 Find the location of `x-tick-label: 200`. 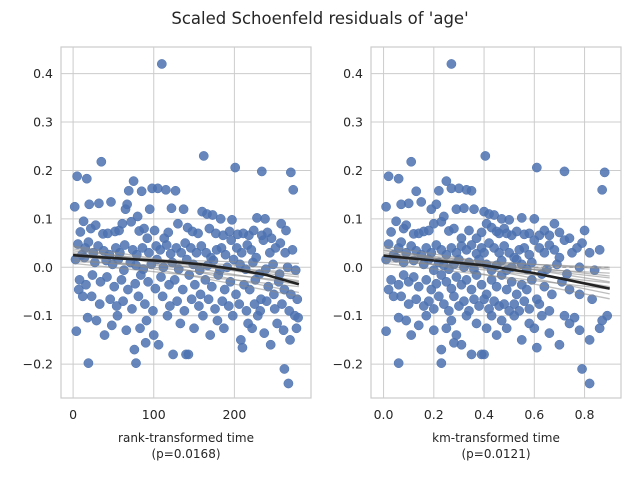

x-tick-label: 200 is located at coordinates (234, 414).